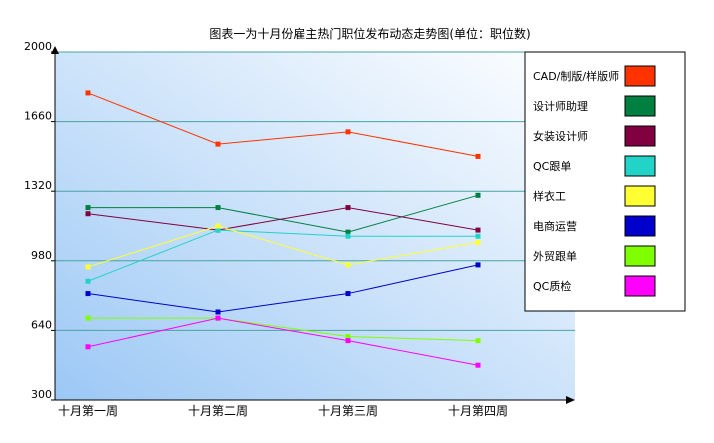 This screenshot has height=443, width=714. What do you see at coordinates (218, 411) in the screenshot?
I see `x-category-label: 十月第二周` at bounding box center [218, 411].